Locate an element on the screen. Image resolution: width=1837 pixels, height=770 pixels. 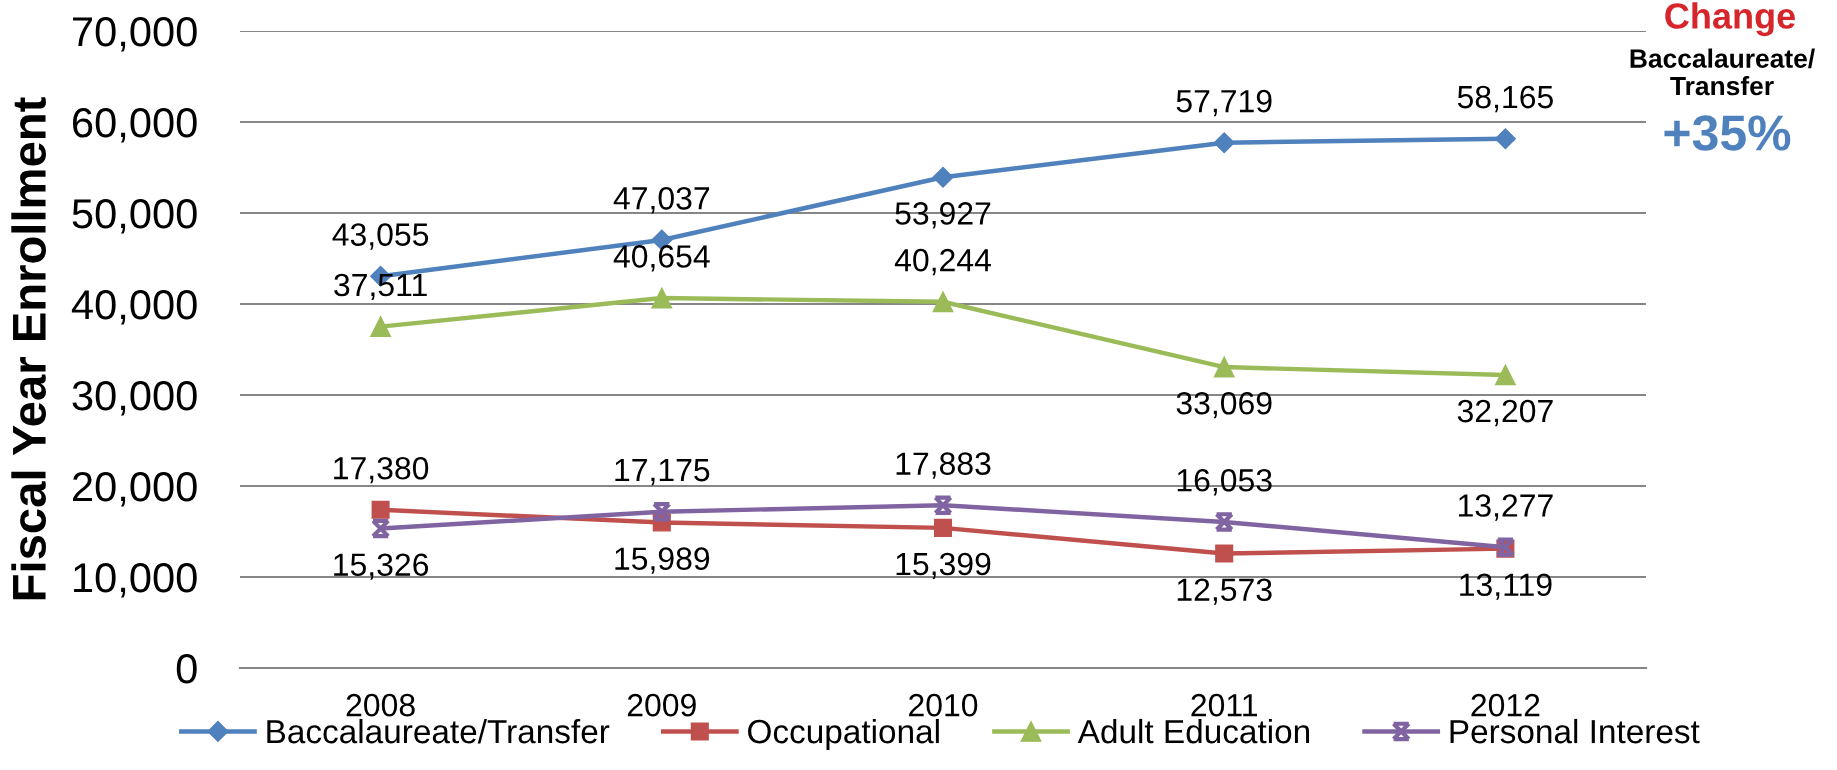
legend-label: Adult Education is located at coordinates (1193, 731).